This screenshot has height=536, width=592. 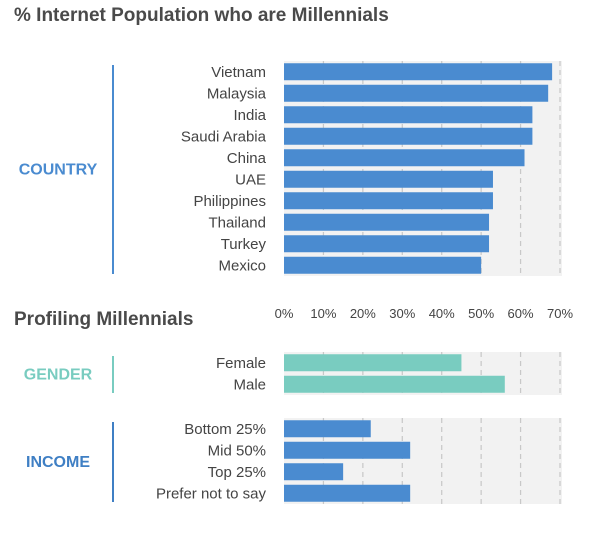 I want to click on category-label-country-7: Thailand, so click(x=237, y=222).